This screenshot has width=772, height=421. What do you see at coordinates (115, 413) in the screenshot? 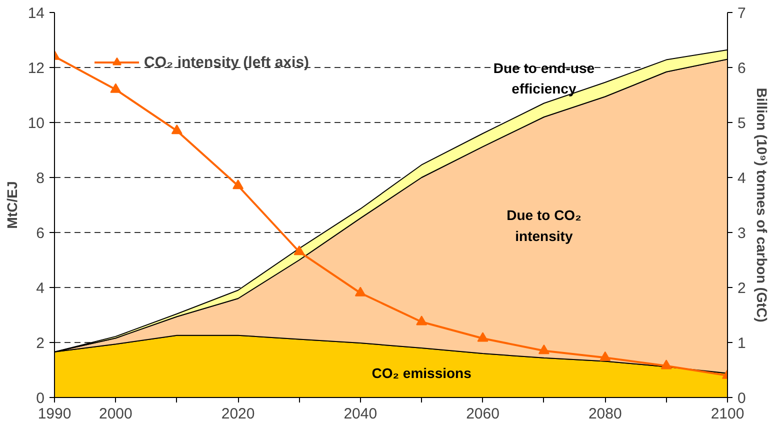
I see `x-tick-label: 2000` at bounding box center [115, 413].